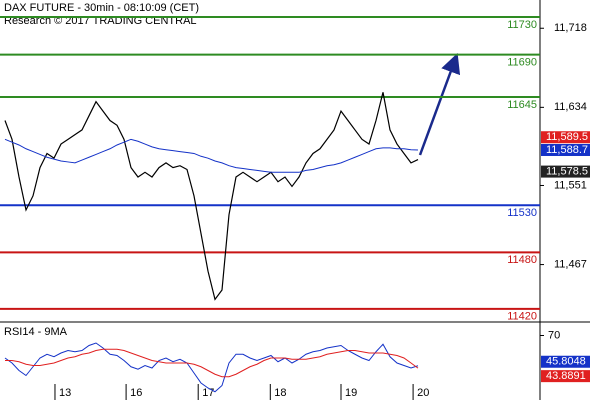 The height and width of the screenshot is (405, 590). Describe the element at coordinates (522, 105) in the screenshot. I see `level-label: 11645` at that location.